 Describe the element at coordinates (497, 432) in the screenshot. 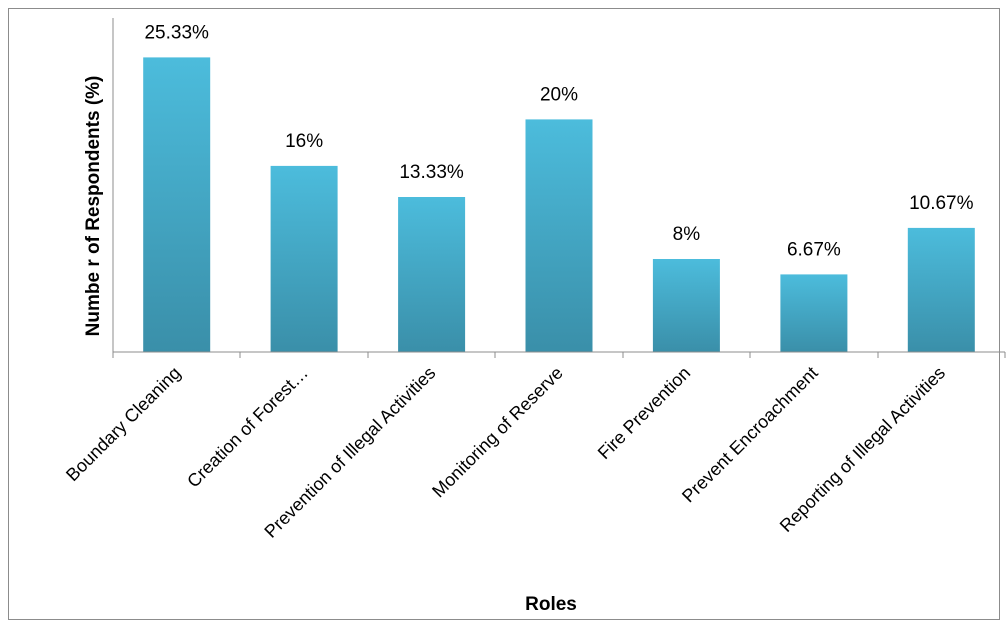

I see `x-tick-label: Monitoring of Reserve` at that location.